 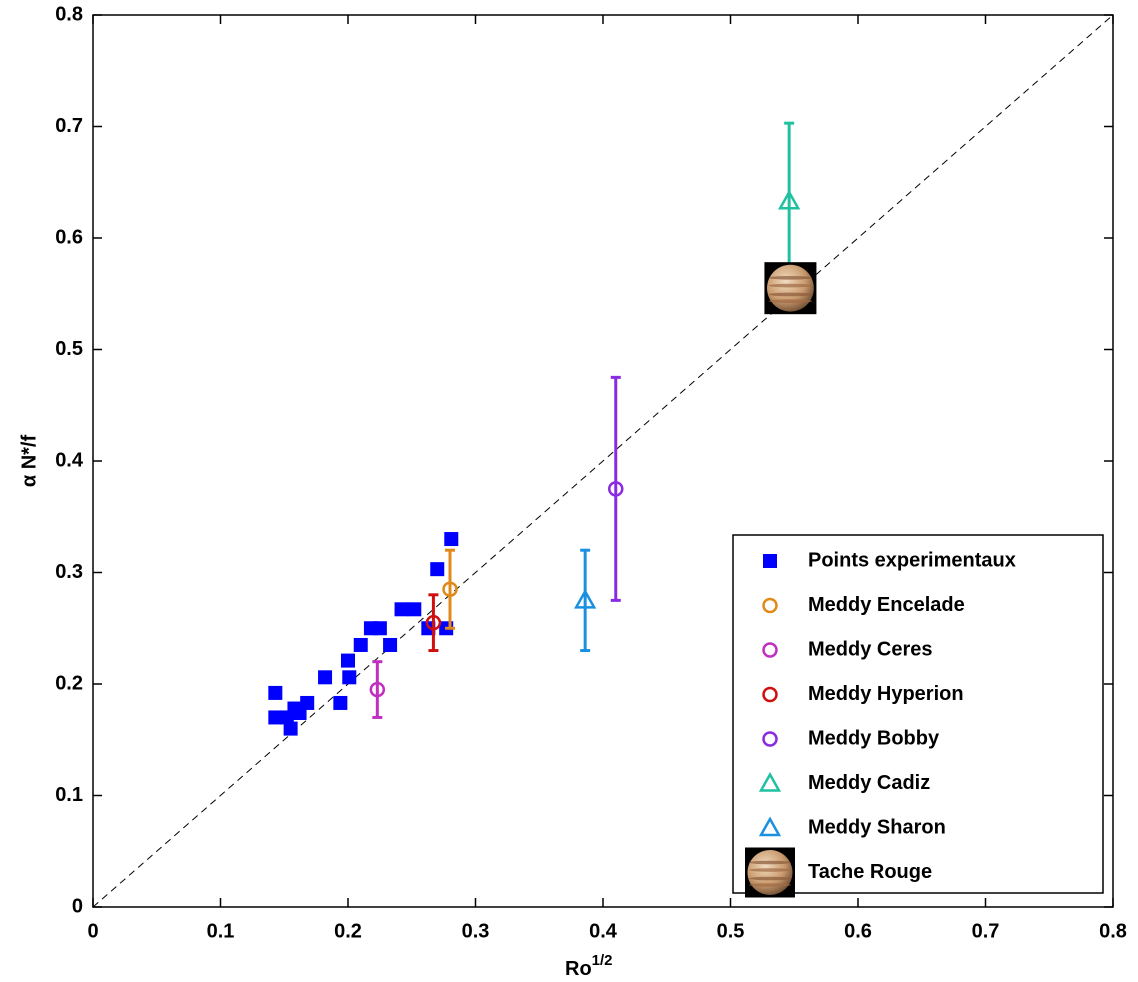 I want to click on legend-label: Meddy Cadiz, so click(x=869, y=783).